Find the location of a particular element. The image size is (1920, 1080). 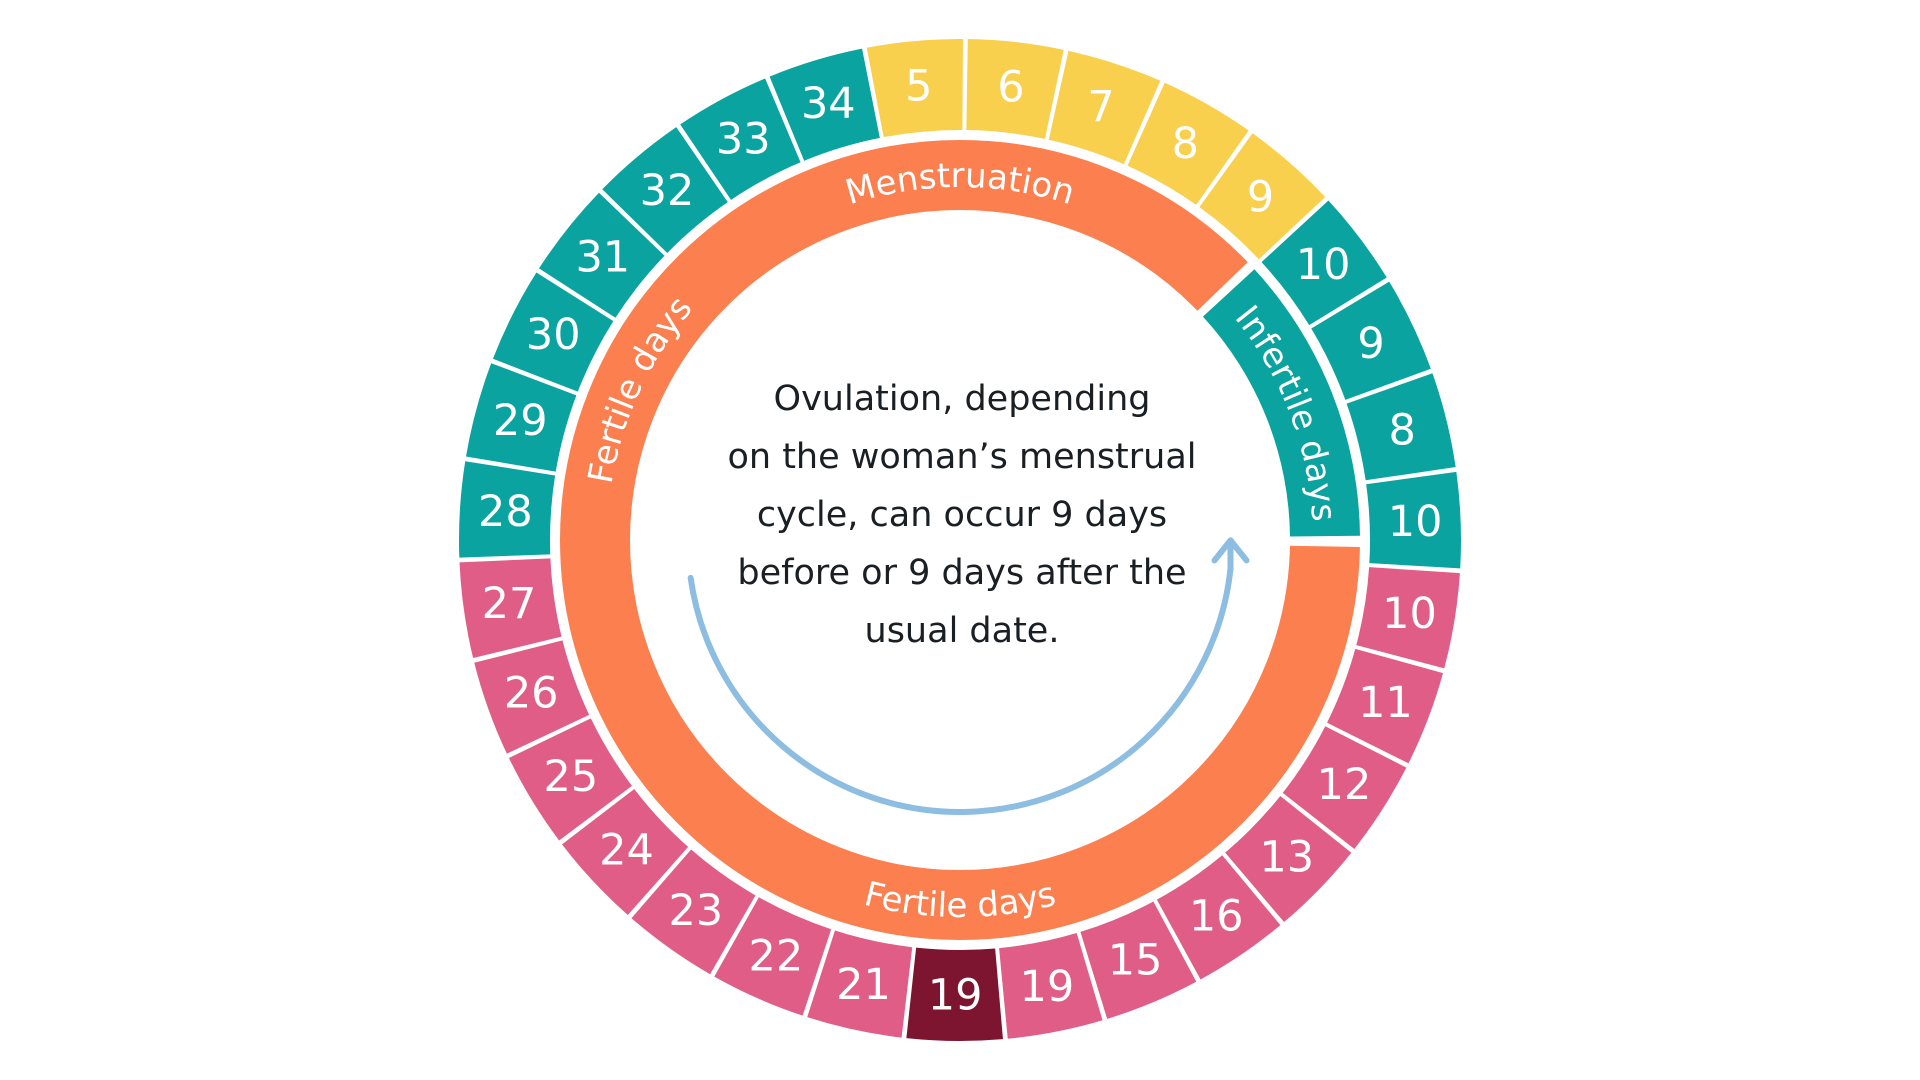

day-label: 24 is located at coordinates (626, 850).